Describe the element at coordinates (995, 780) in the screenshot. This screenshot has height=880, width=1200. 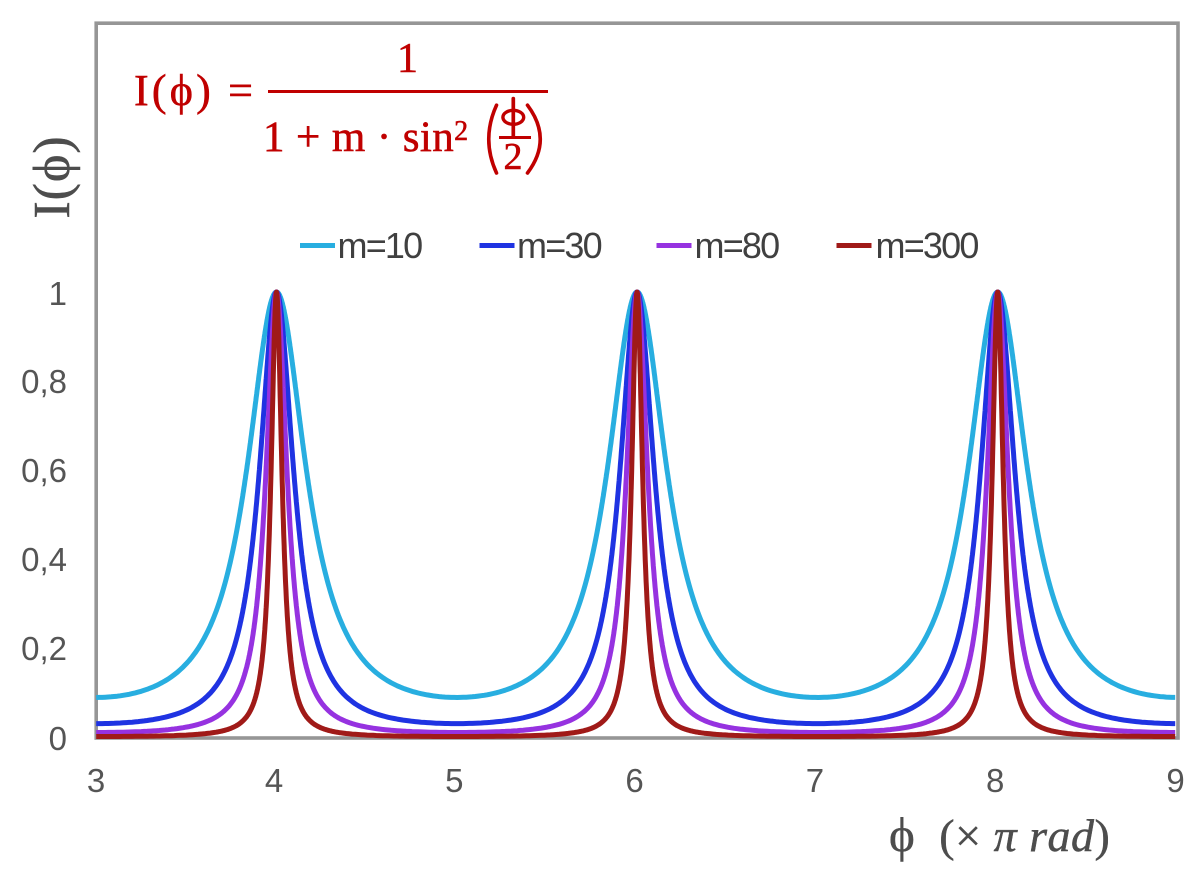
I see `svg-text: 8` at that location.